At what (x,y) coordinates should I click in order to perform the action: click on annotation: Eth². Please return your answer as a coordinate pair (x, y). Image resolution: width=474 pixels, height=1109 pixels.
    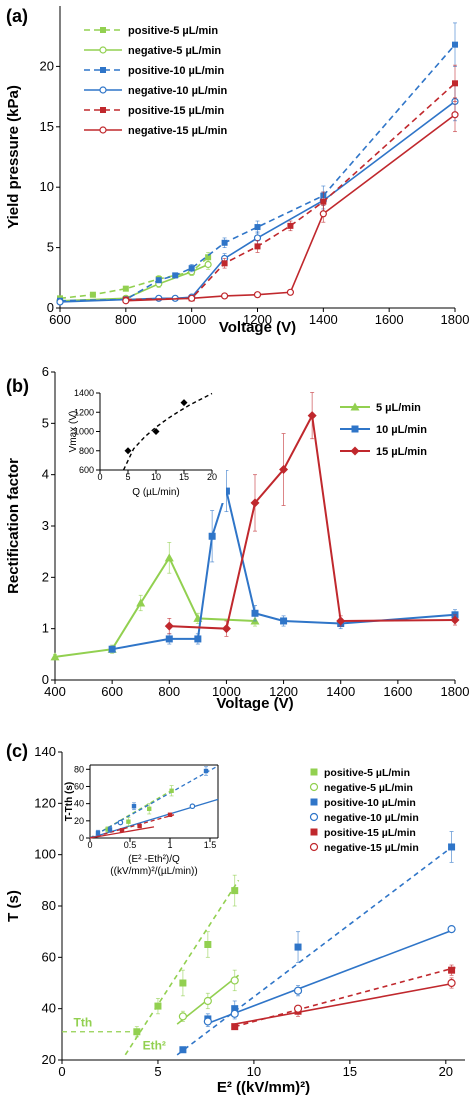
    Looking at the image, I should click on (154, 1046).